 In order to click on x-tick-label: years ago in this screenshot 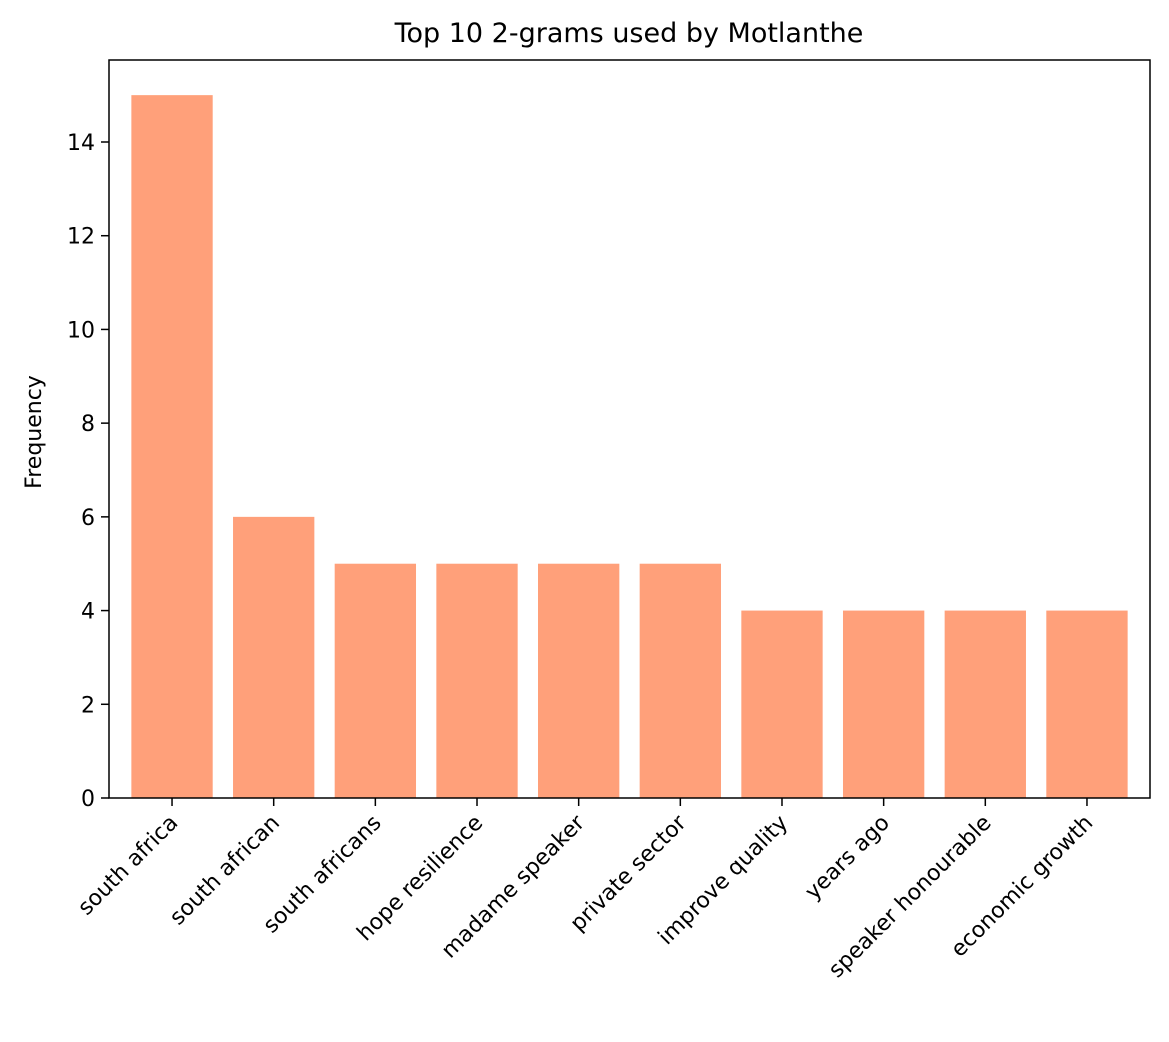, I will do `click(848, 858)`.